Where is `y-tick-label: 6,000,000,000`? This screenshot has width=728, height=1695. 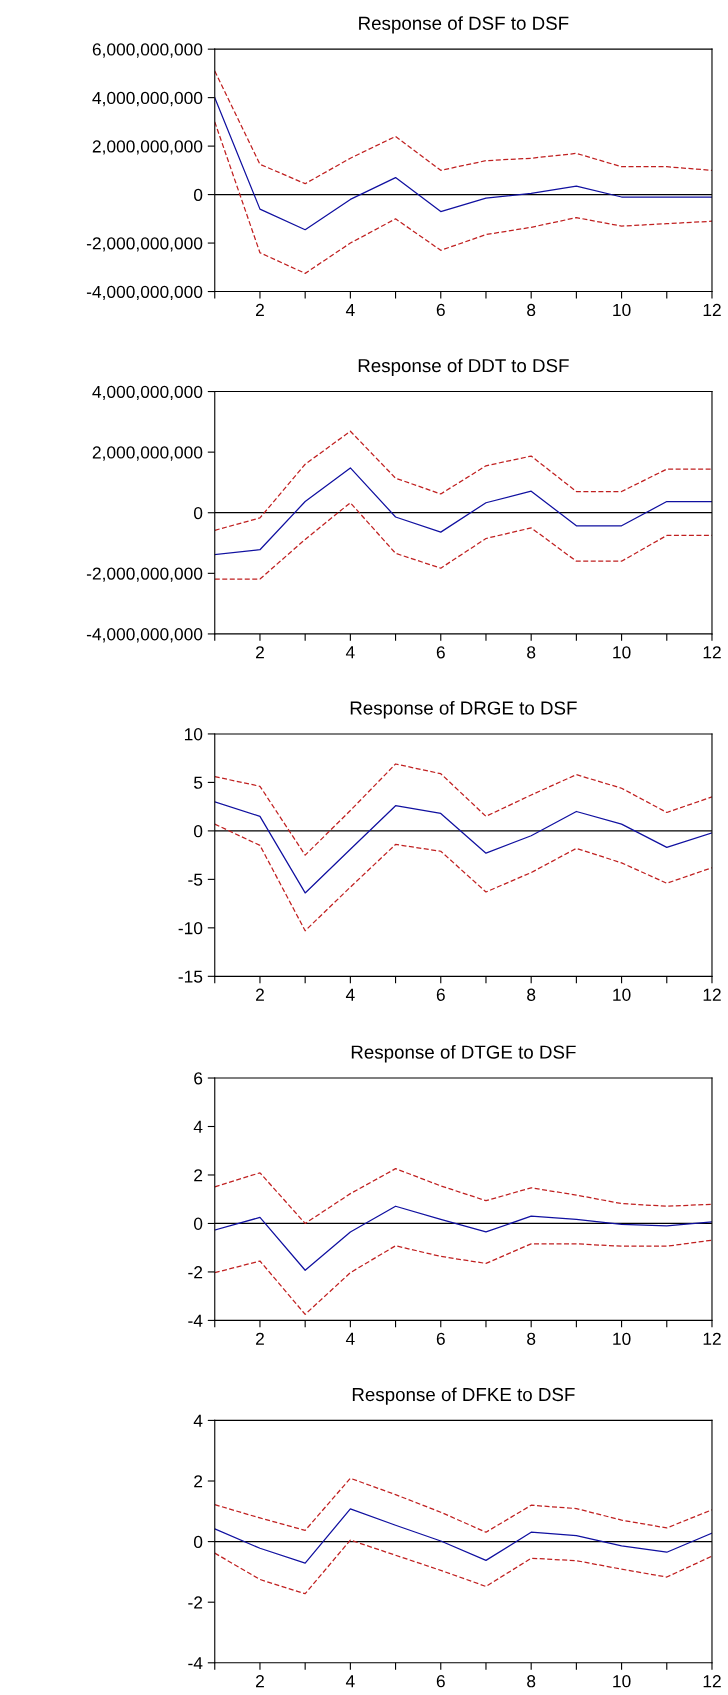
y-tick-label: 6,000,000,000 is located at coordinates (147, 50).